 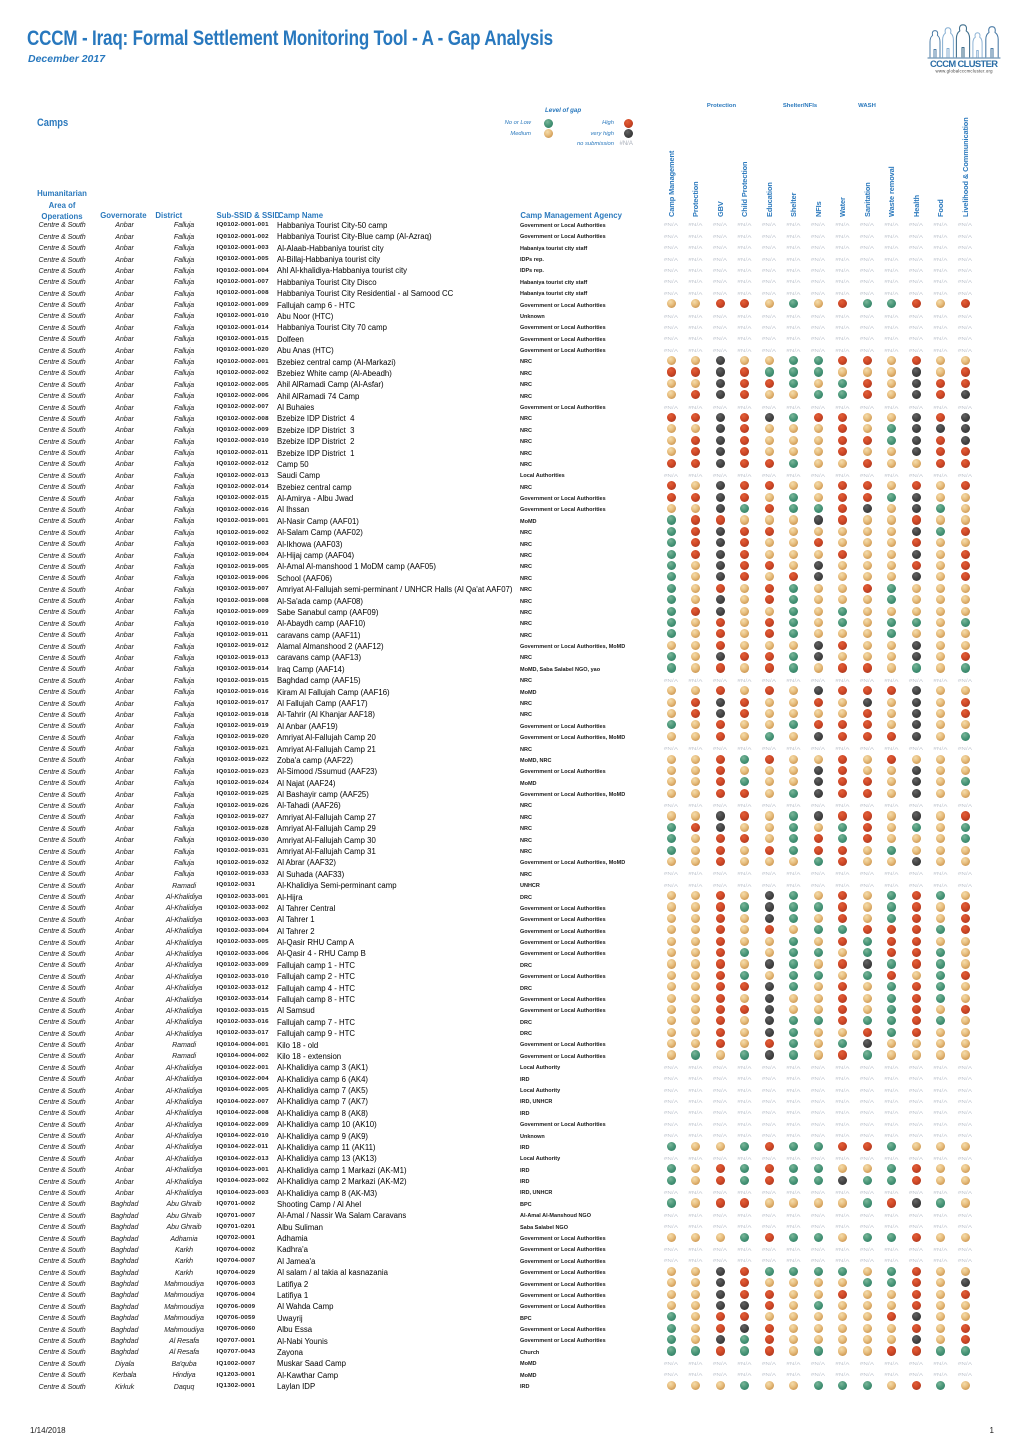 What do you see at coordinates (965, 70) in the screenshot?
I see `svg-text: www.globalcccmcluster.org` at bounding box center [965, 70].